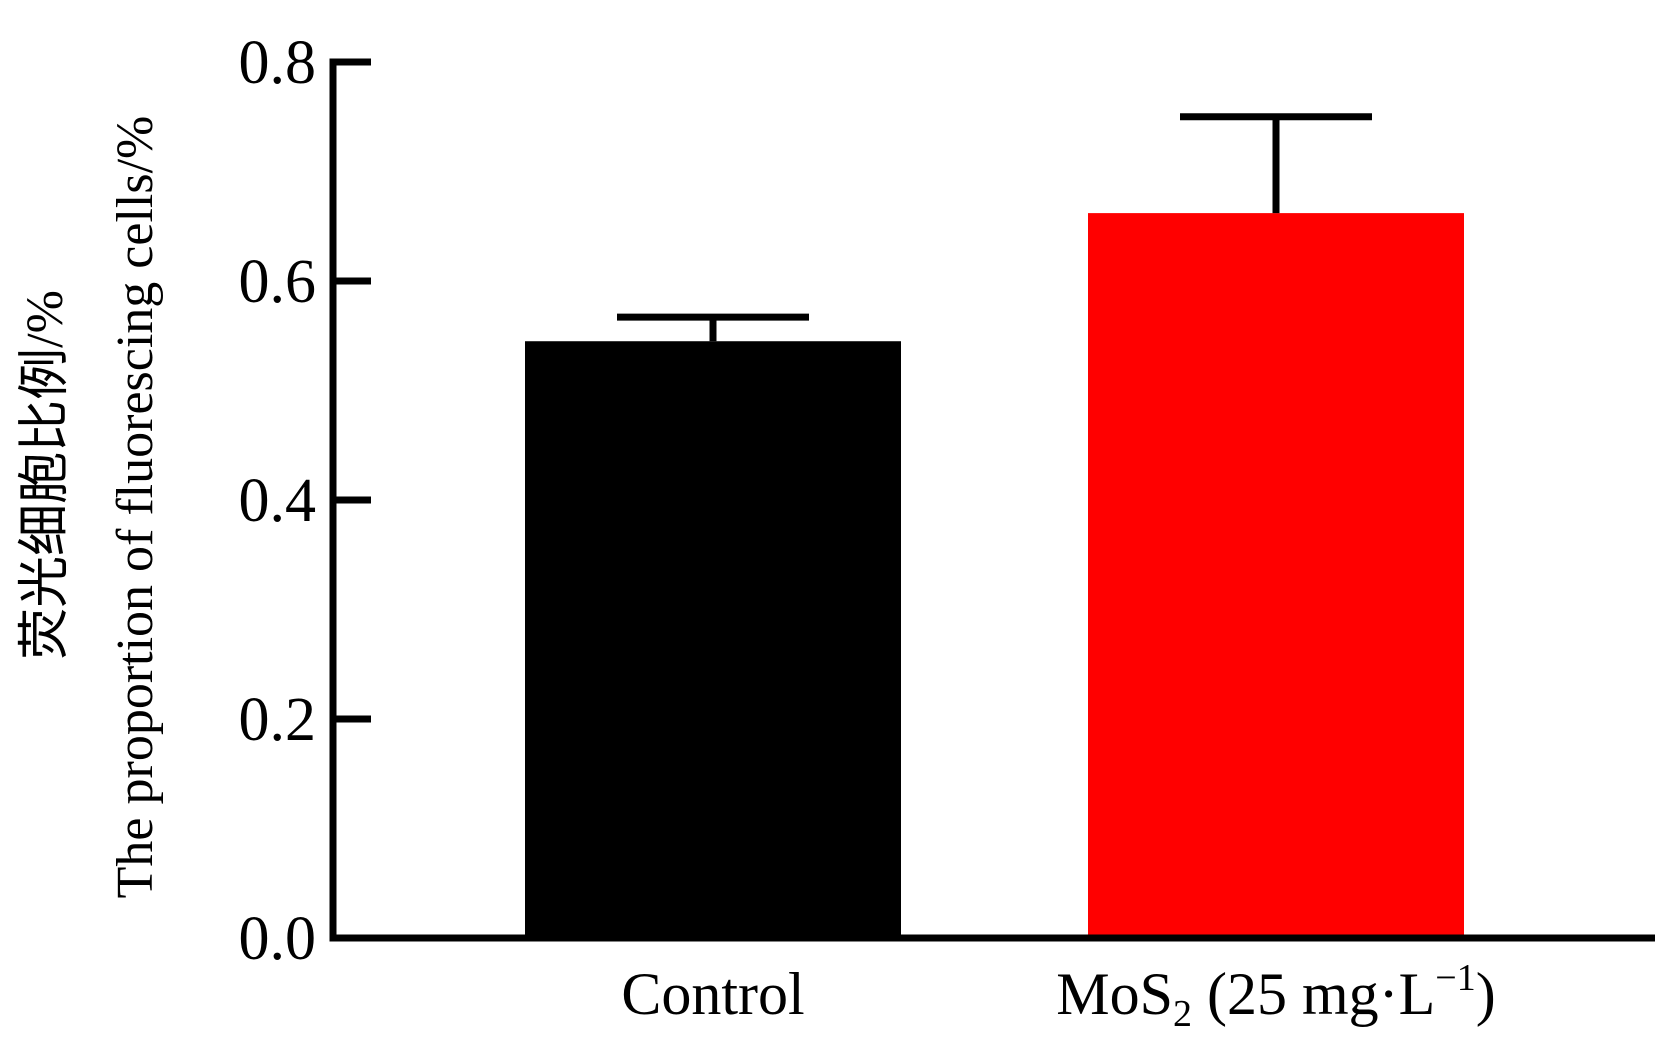  What do you see at coordinates (278, 501) in the screenshot?
I see `y-tick-label-2: 0.4` at bounding box center [278, 501].